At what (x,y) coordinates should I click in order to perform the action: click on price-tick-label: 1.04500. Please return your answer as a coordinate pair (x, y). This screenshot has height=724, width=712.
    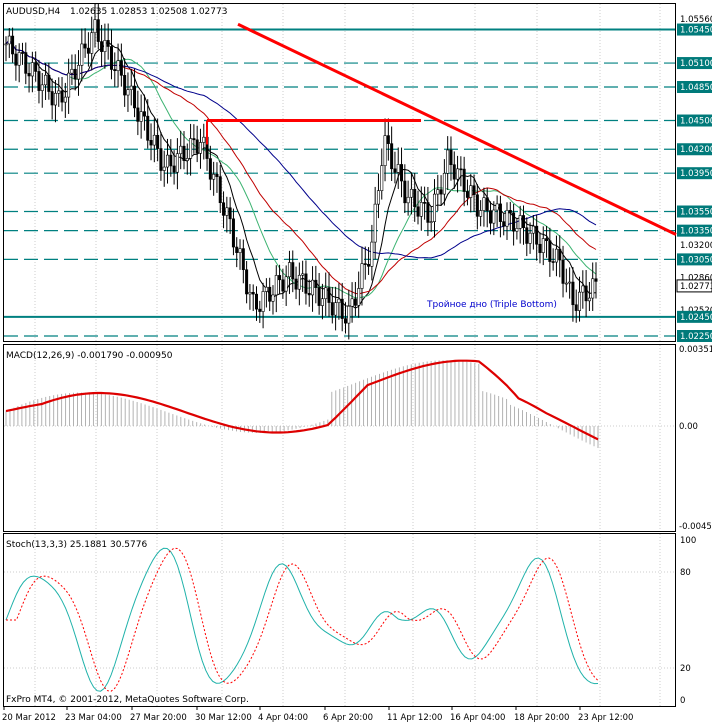
    Looking at the image, I should click on (696, 122).